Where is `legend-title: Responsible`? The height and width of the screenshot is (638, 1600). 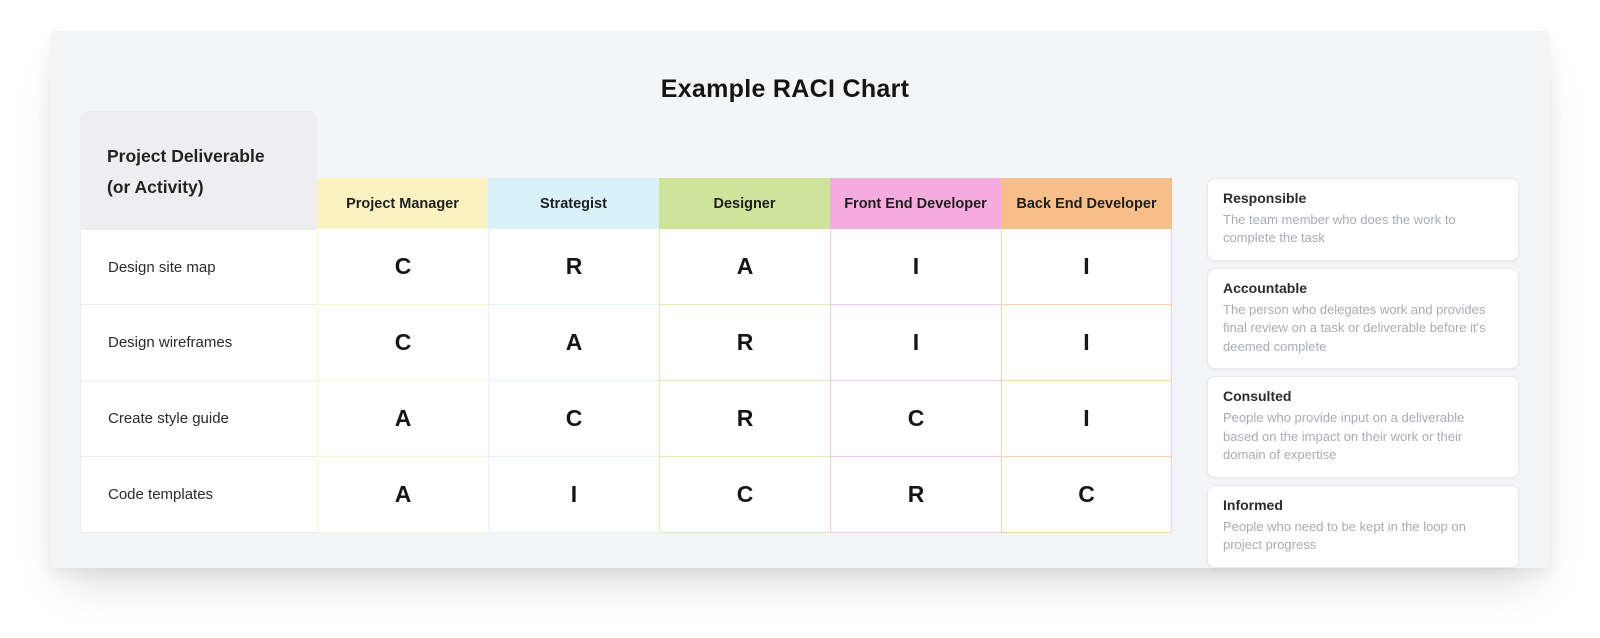 legend-title: Responsible is located at coordinates (1265, 198).